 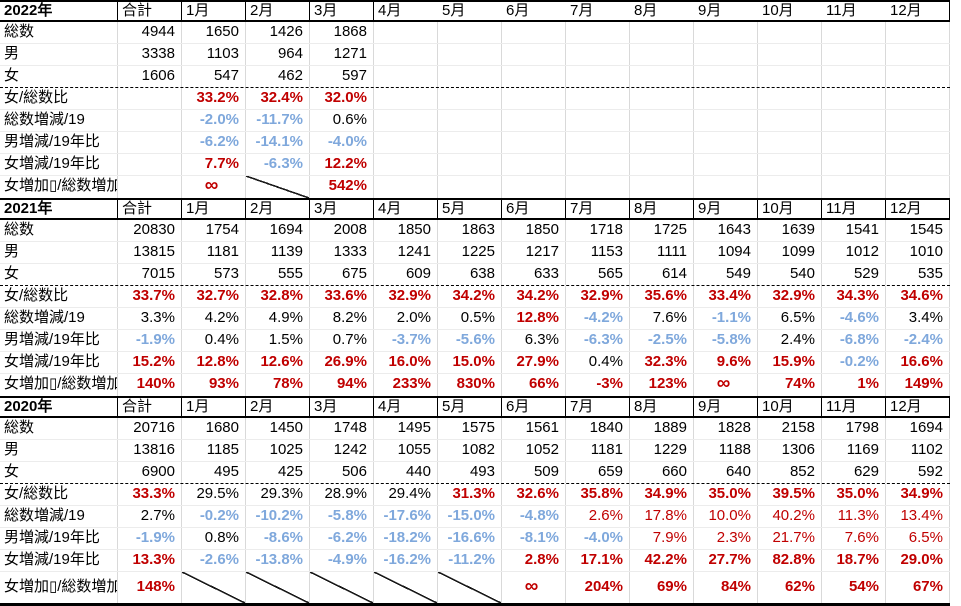 I want to click on data-cell: 78%, so click(x=278, y=385).